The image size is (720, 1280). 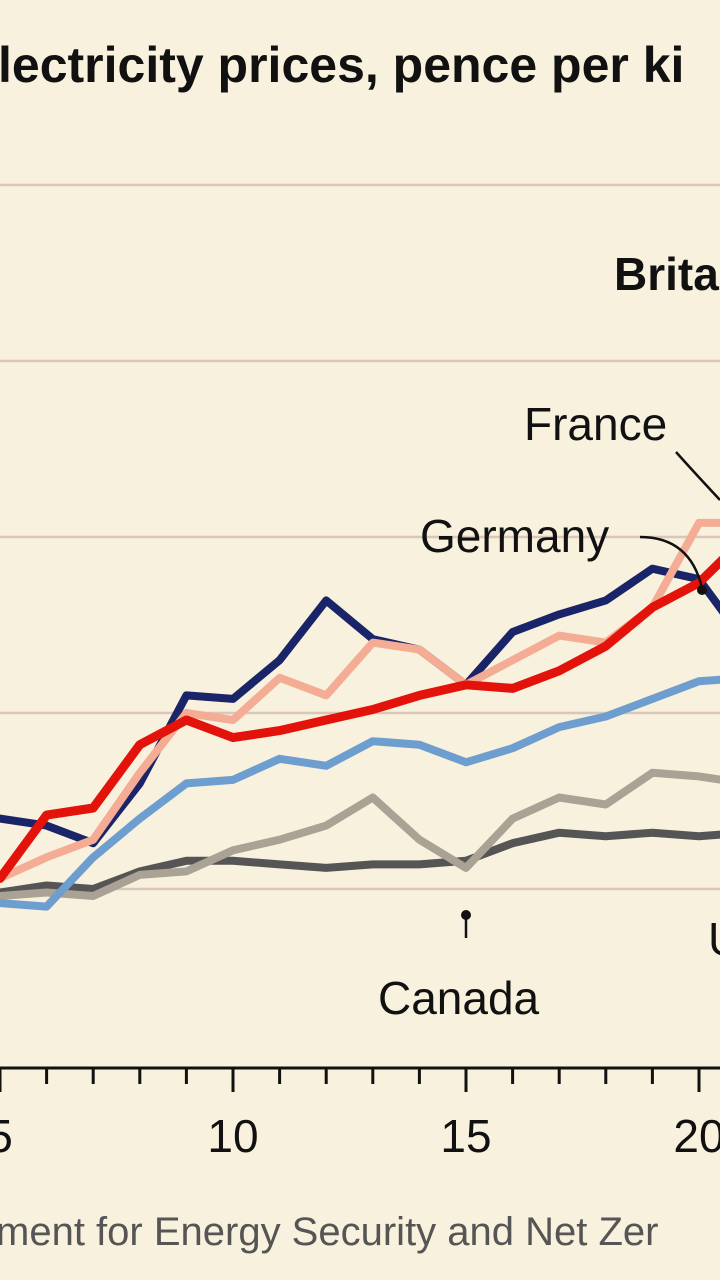 What do you see at coordinates (6, 1136) in the screenshot?
I see `x-tick-label-5: 5` at bounding box center [6, 1136].